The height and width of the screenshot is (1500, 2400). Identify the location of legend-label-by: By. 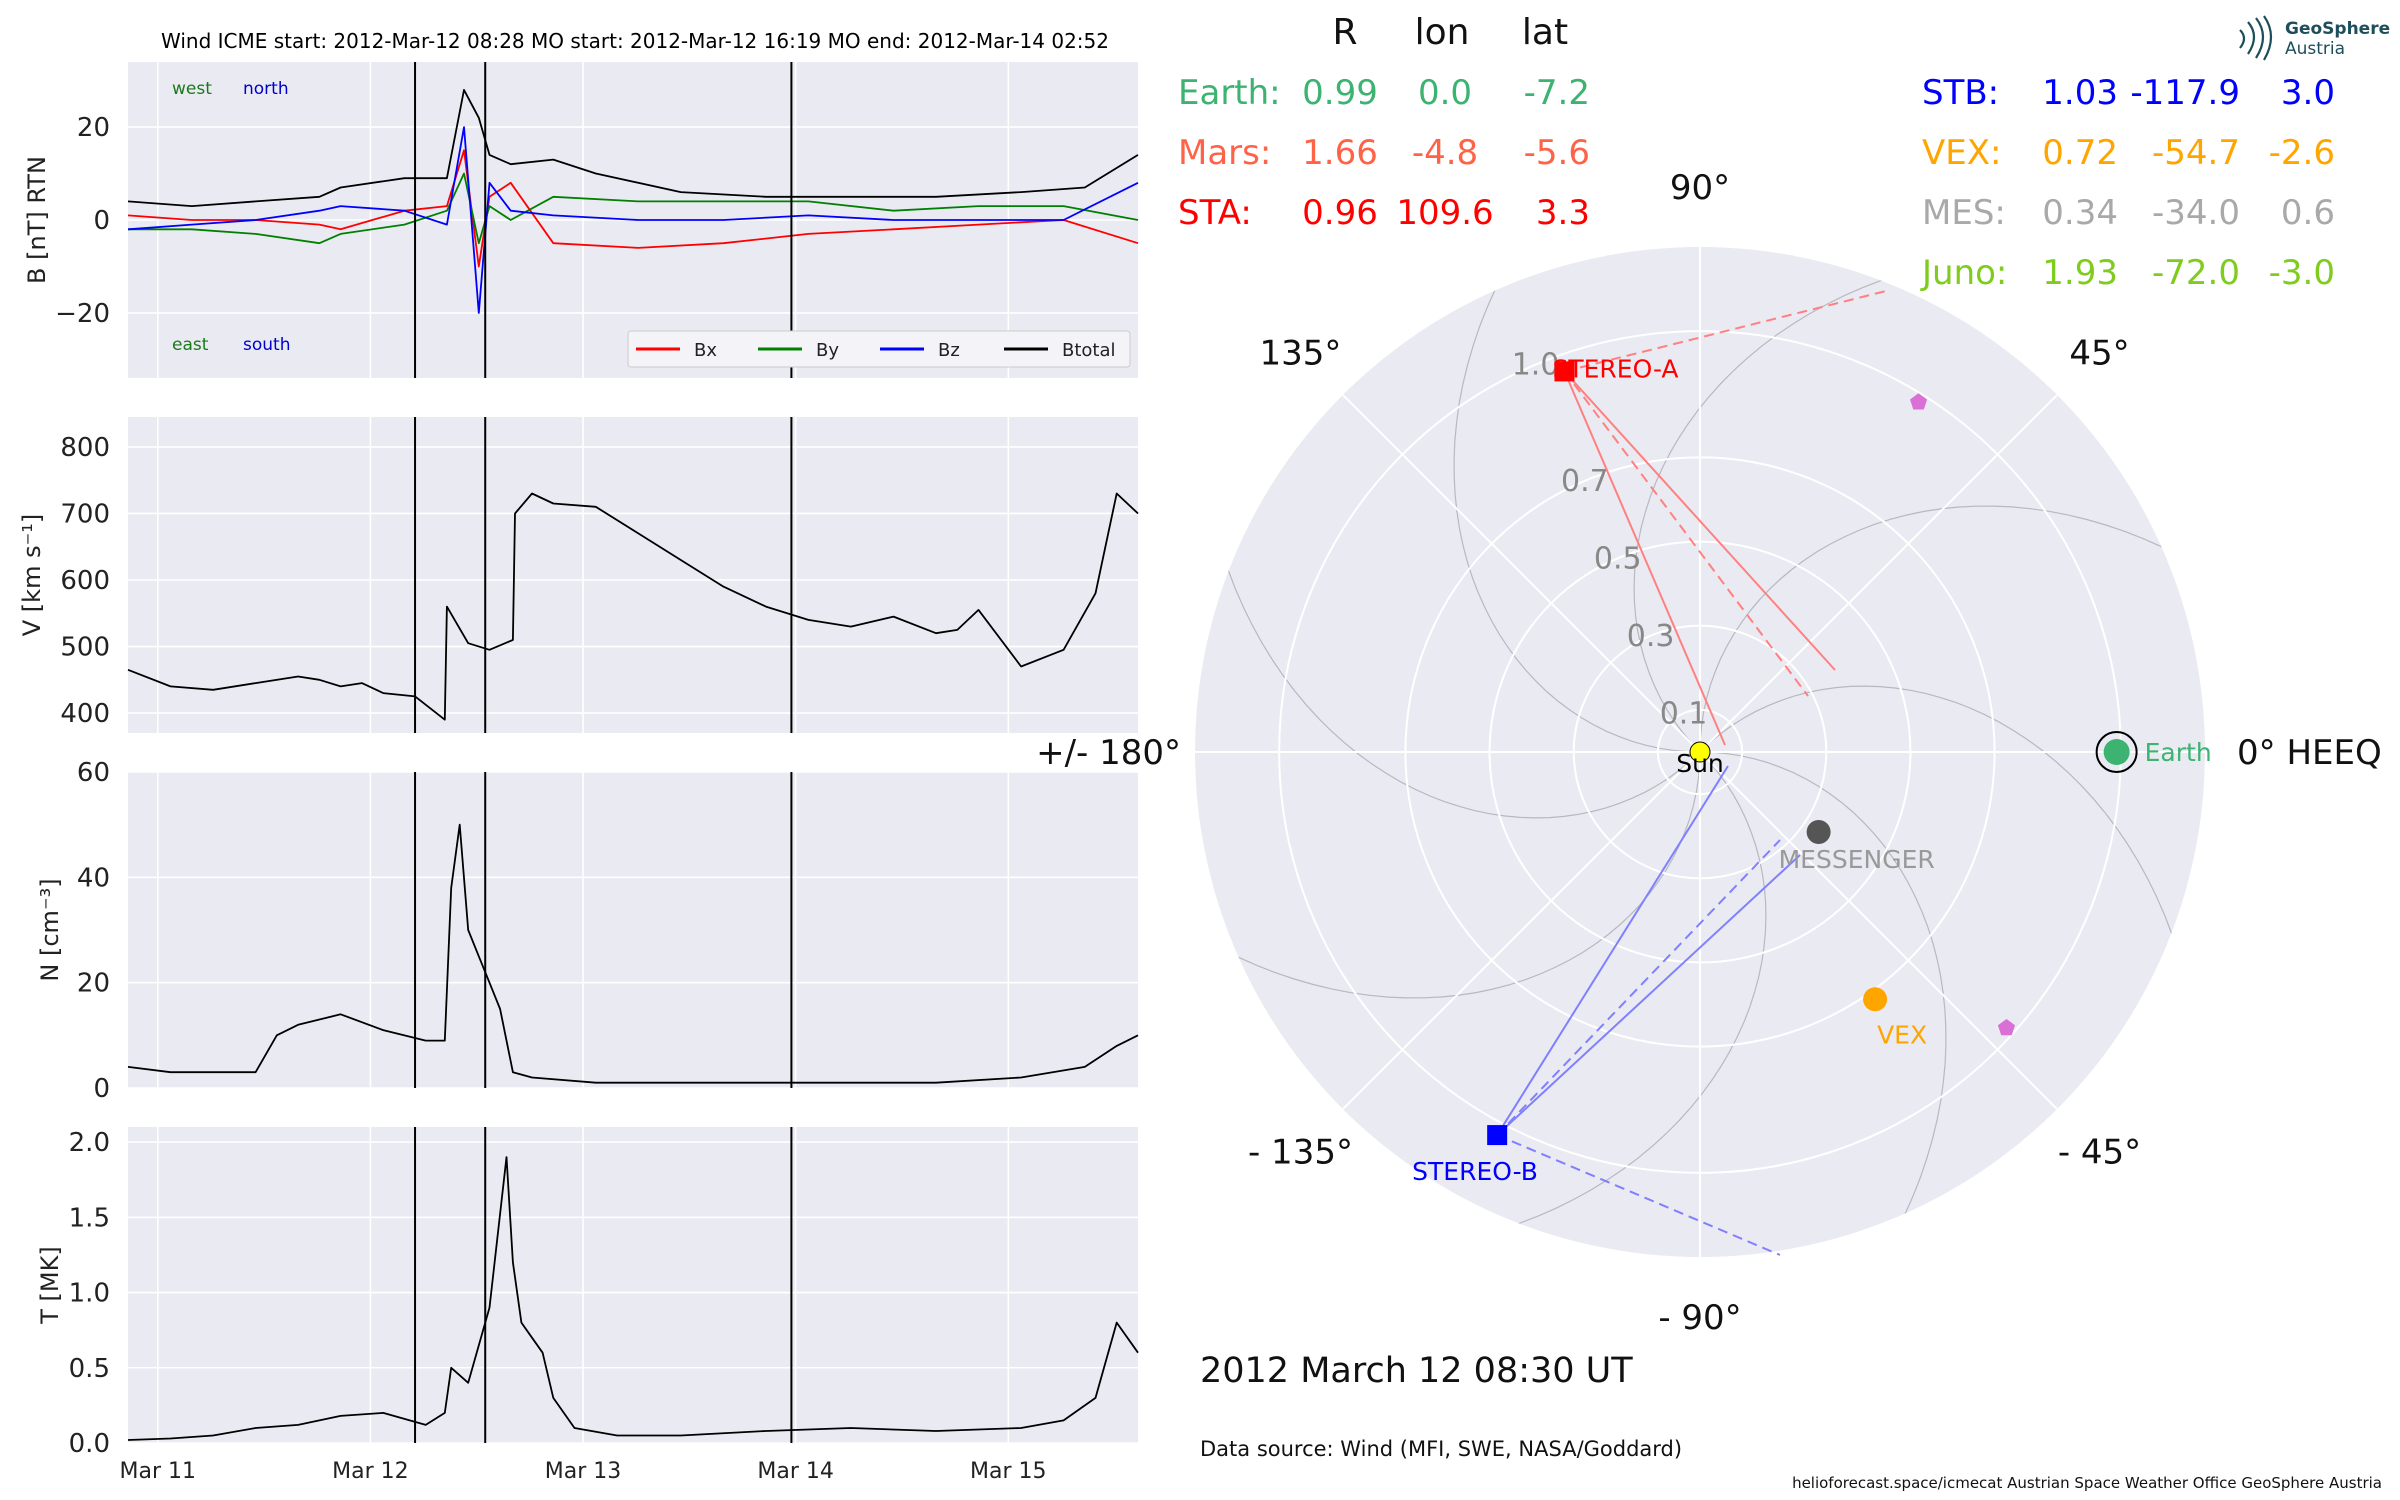
(827, 350).